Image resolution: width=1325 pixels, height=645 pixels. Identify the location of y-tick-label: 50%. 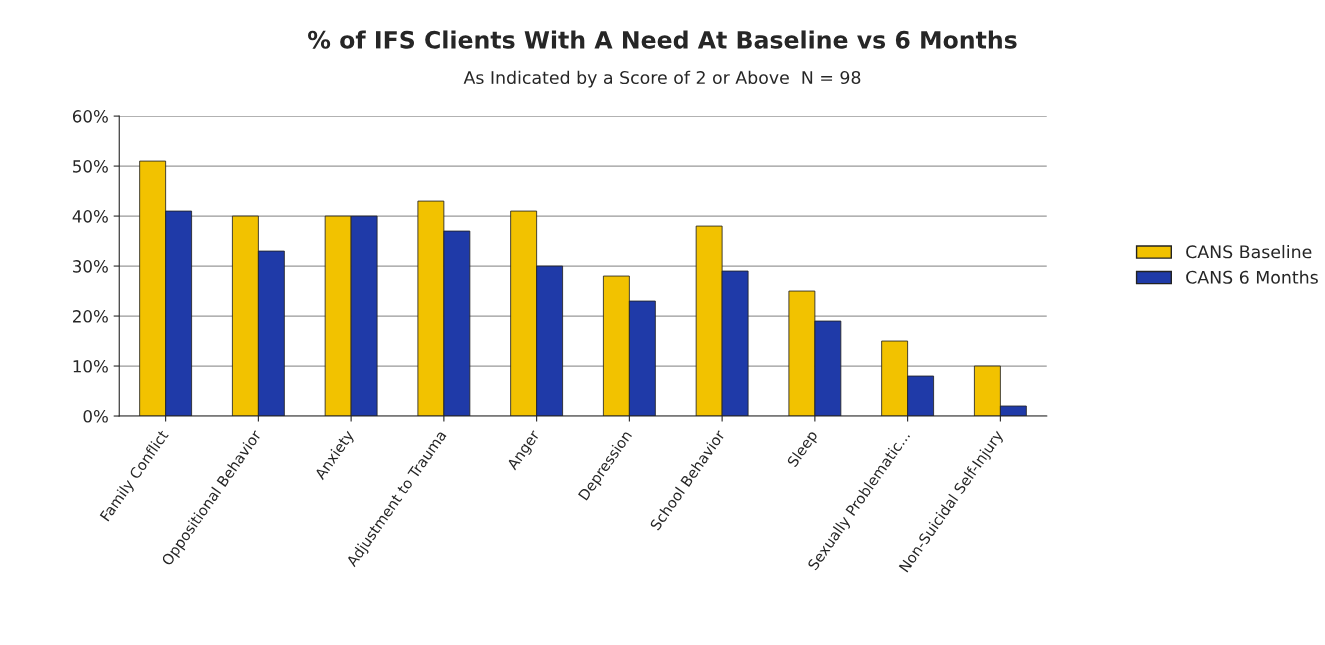
(90, 166).